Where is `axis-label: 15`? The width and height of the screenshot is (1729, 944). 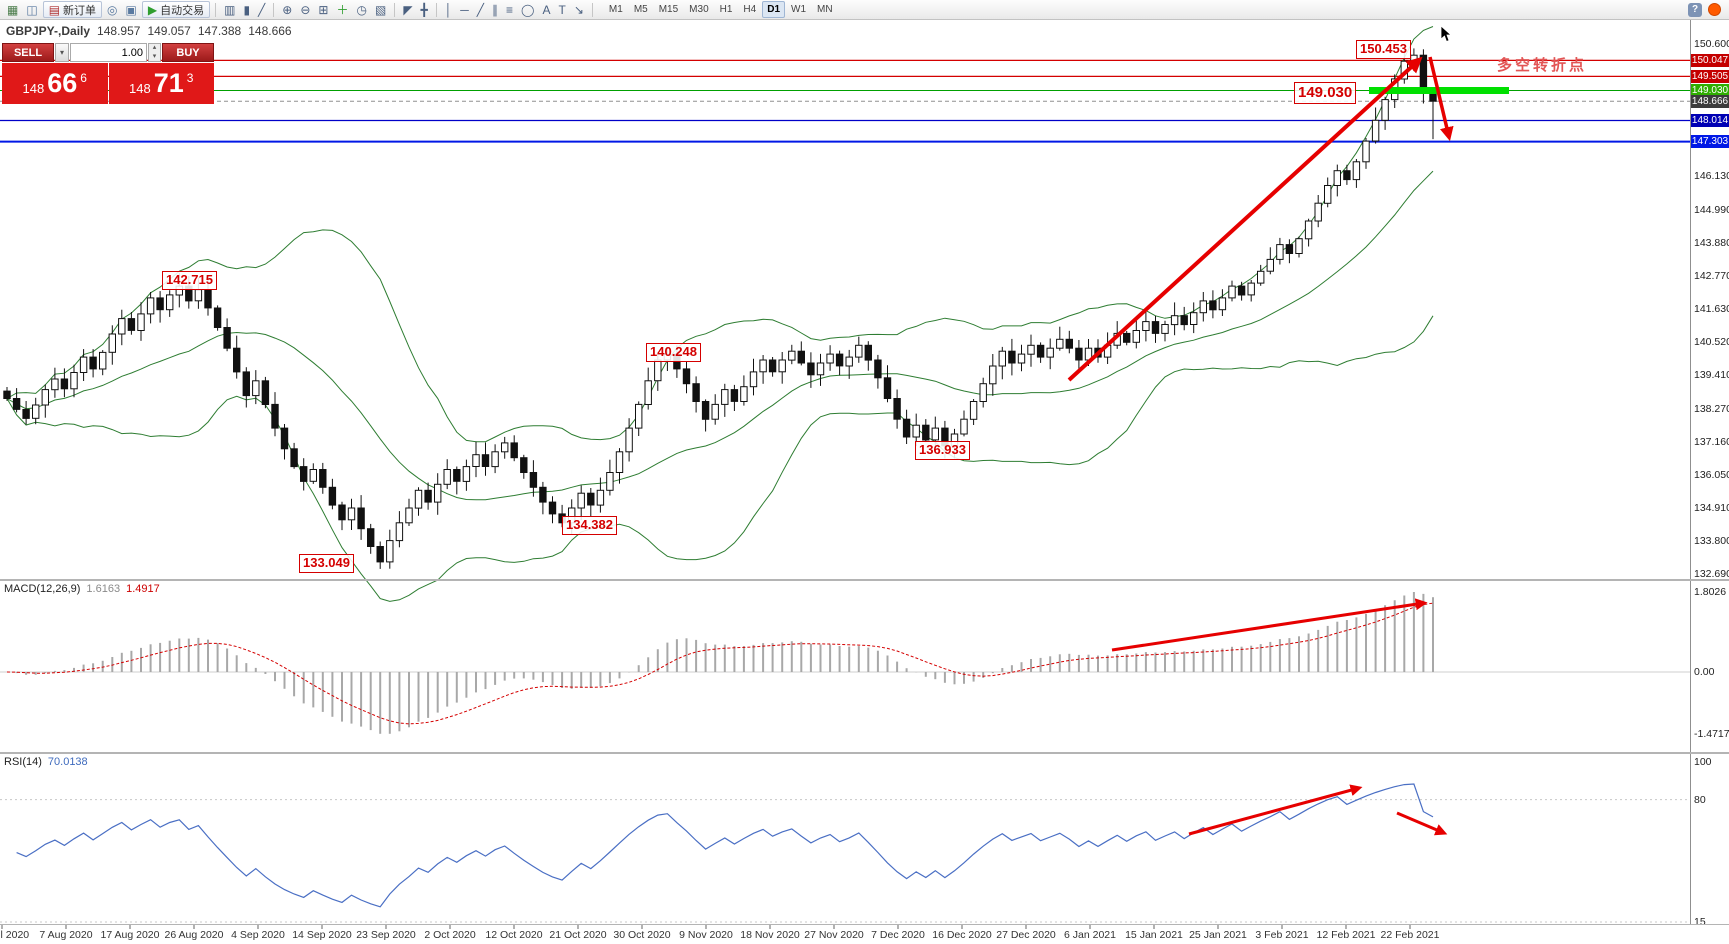
axis-label: 15 is located at coordinates (1700, 922).